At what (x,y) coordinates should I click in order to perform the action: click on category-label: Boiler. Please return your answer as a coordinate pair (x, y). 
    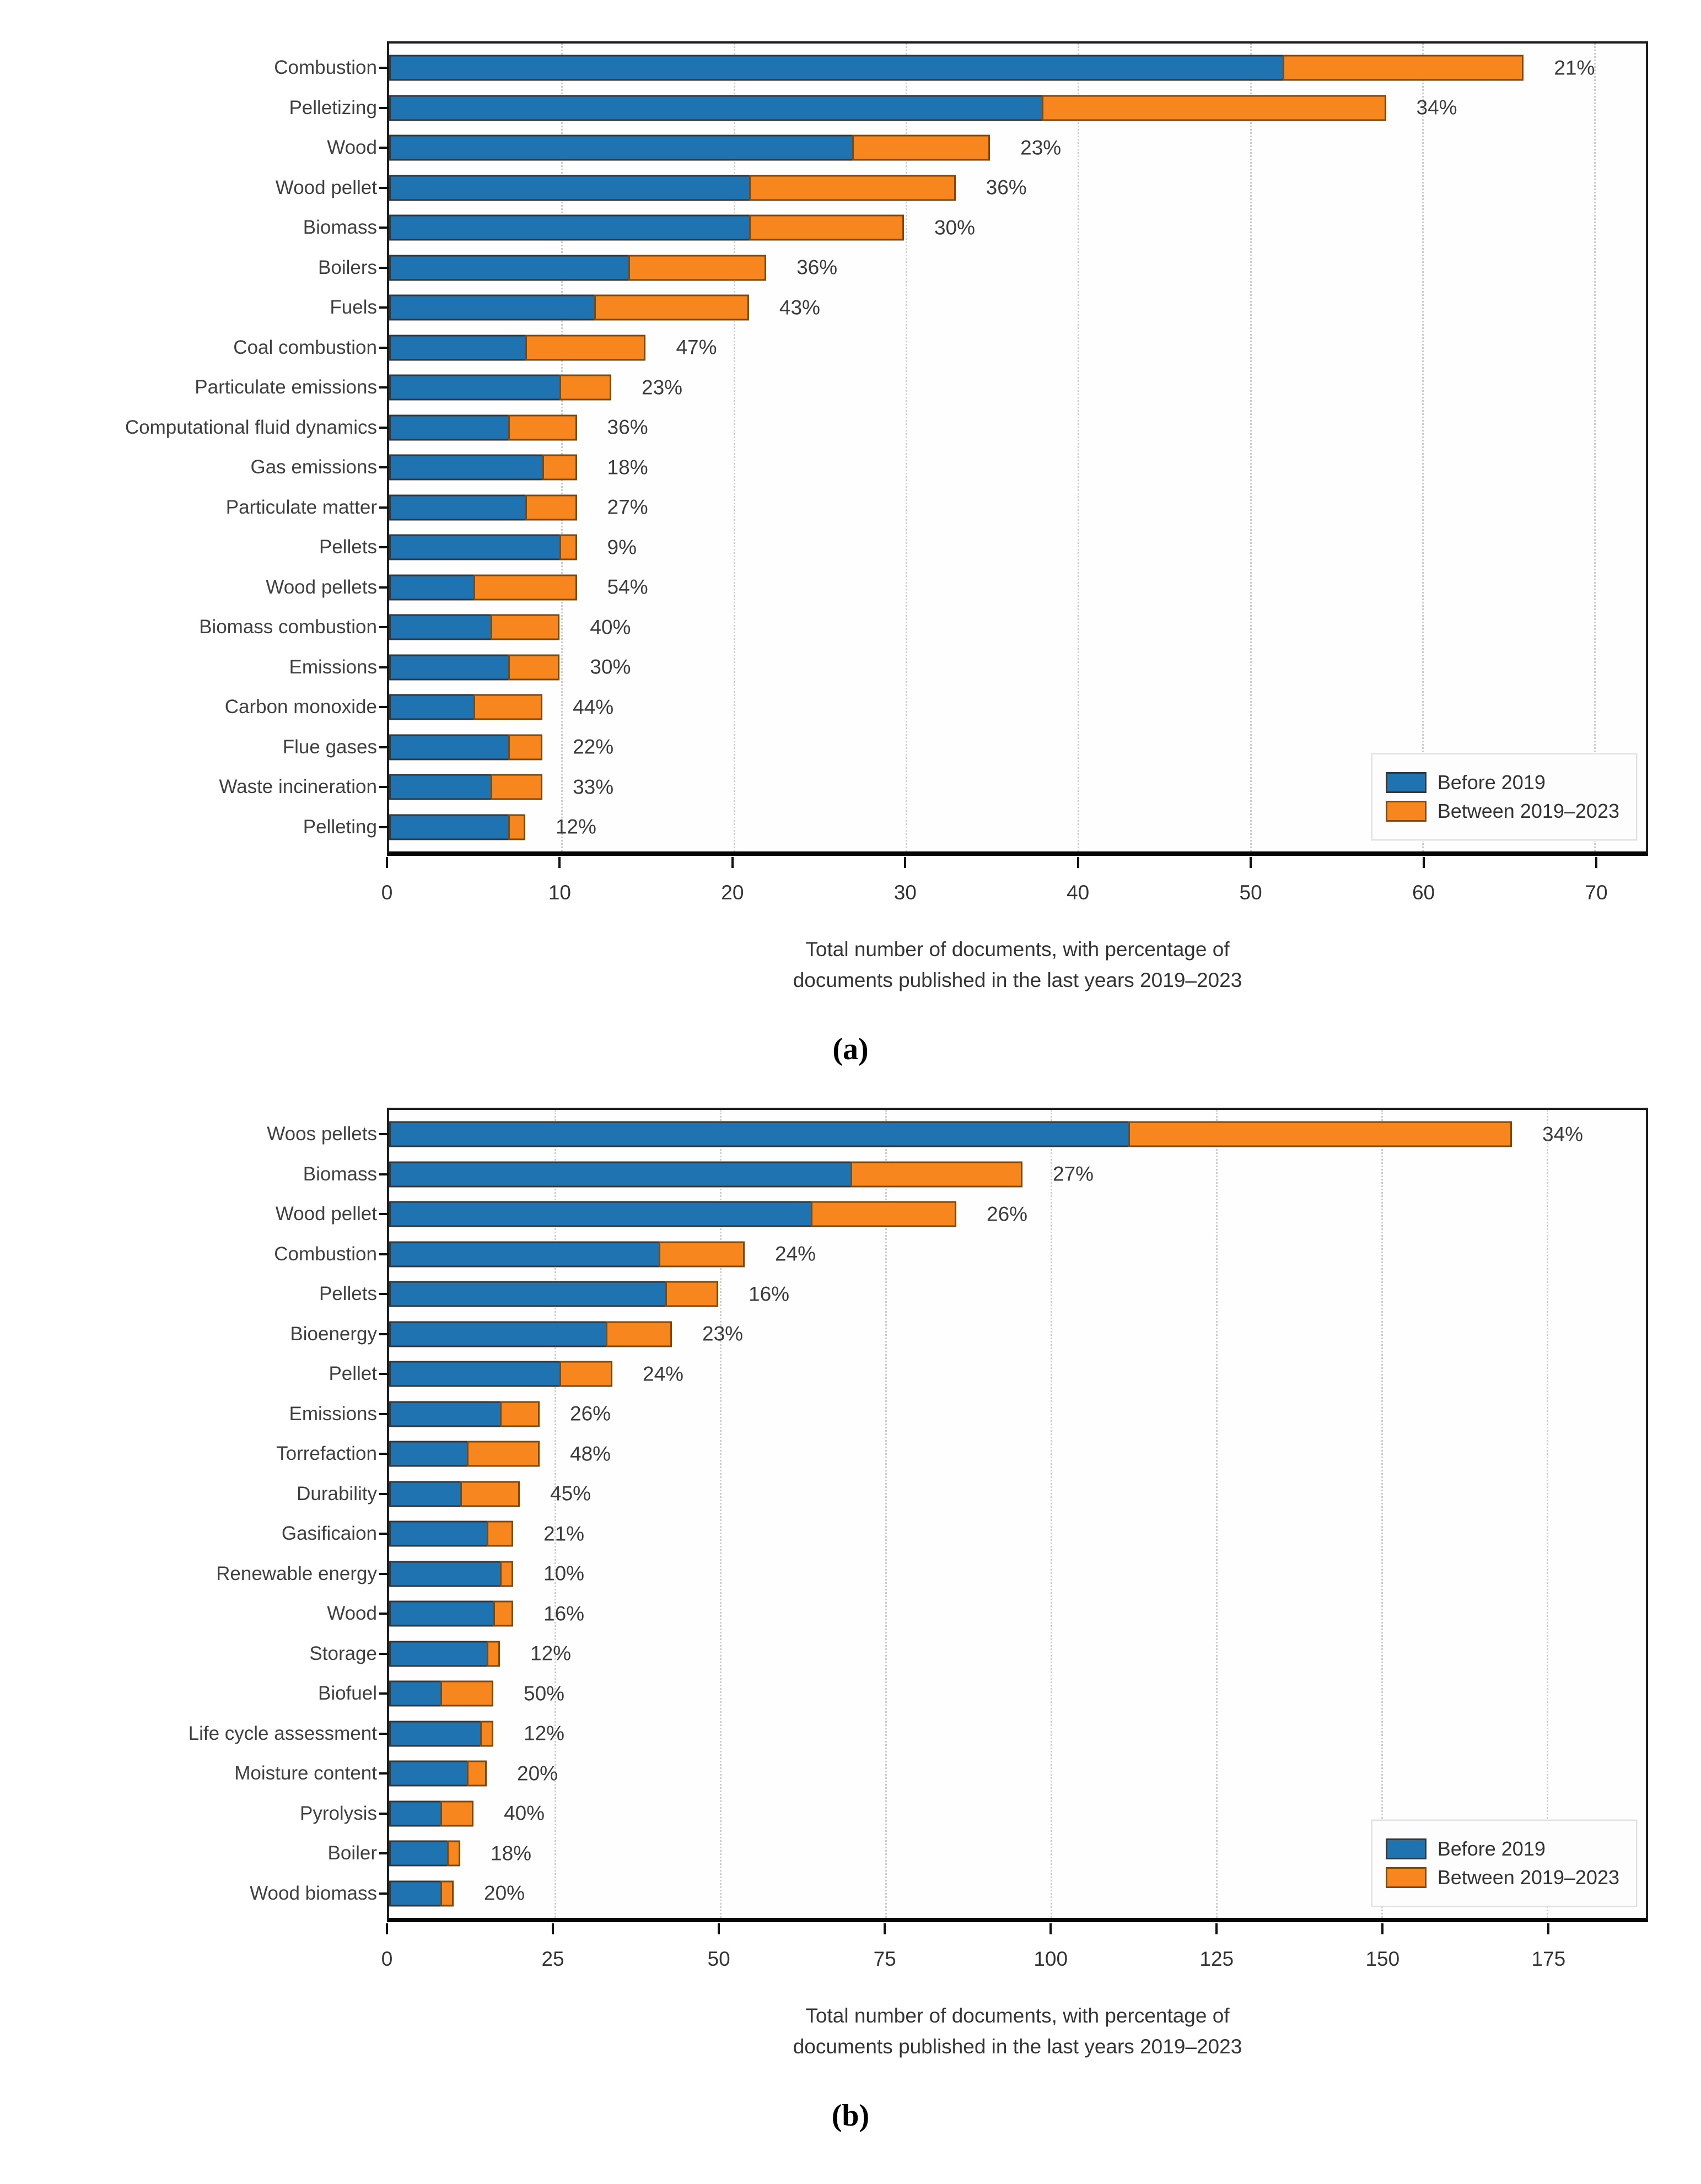
    Looking at the image, I should click on (352, 1853).